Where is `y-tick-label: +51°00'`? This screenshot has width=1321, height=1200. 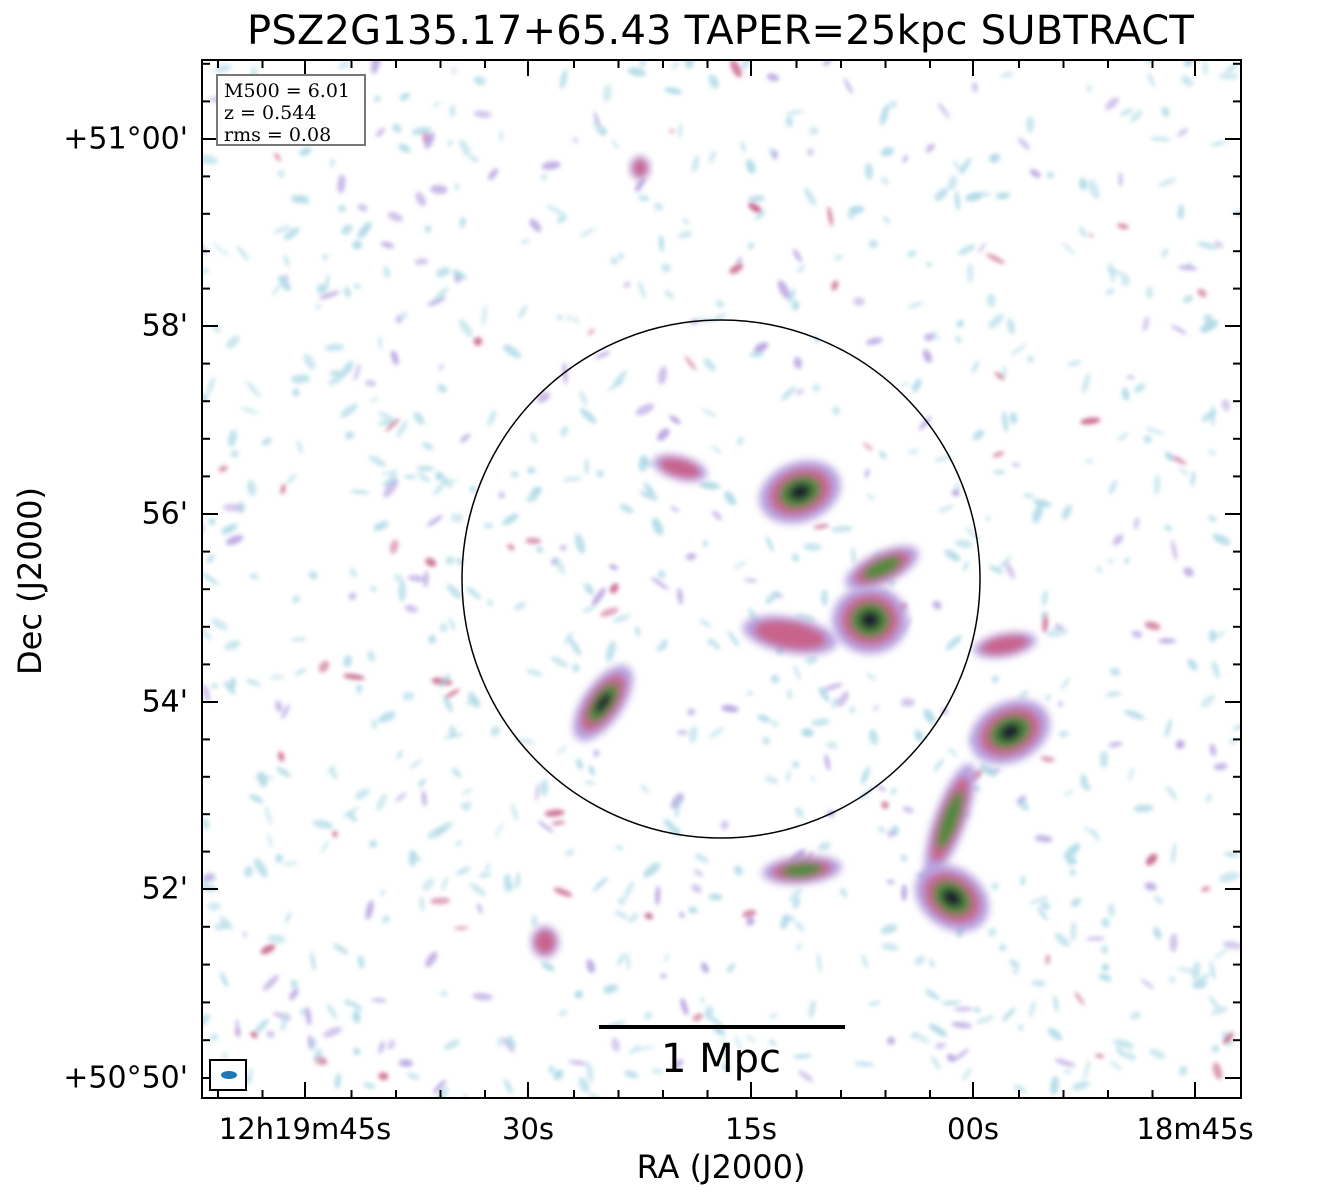 y-tick-label: +51°00' is located at coordinates (125, 139).